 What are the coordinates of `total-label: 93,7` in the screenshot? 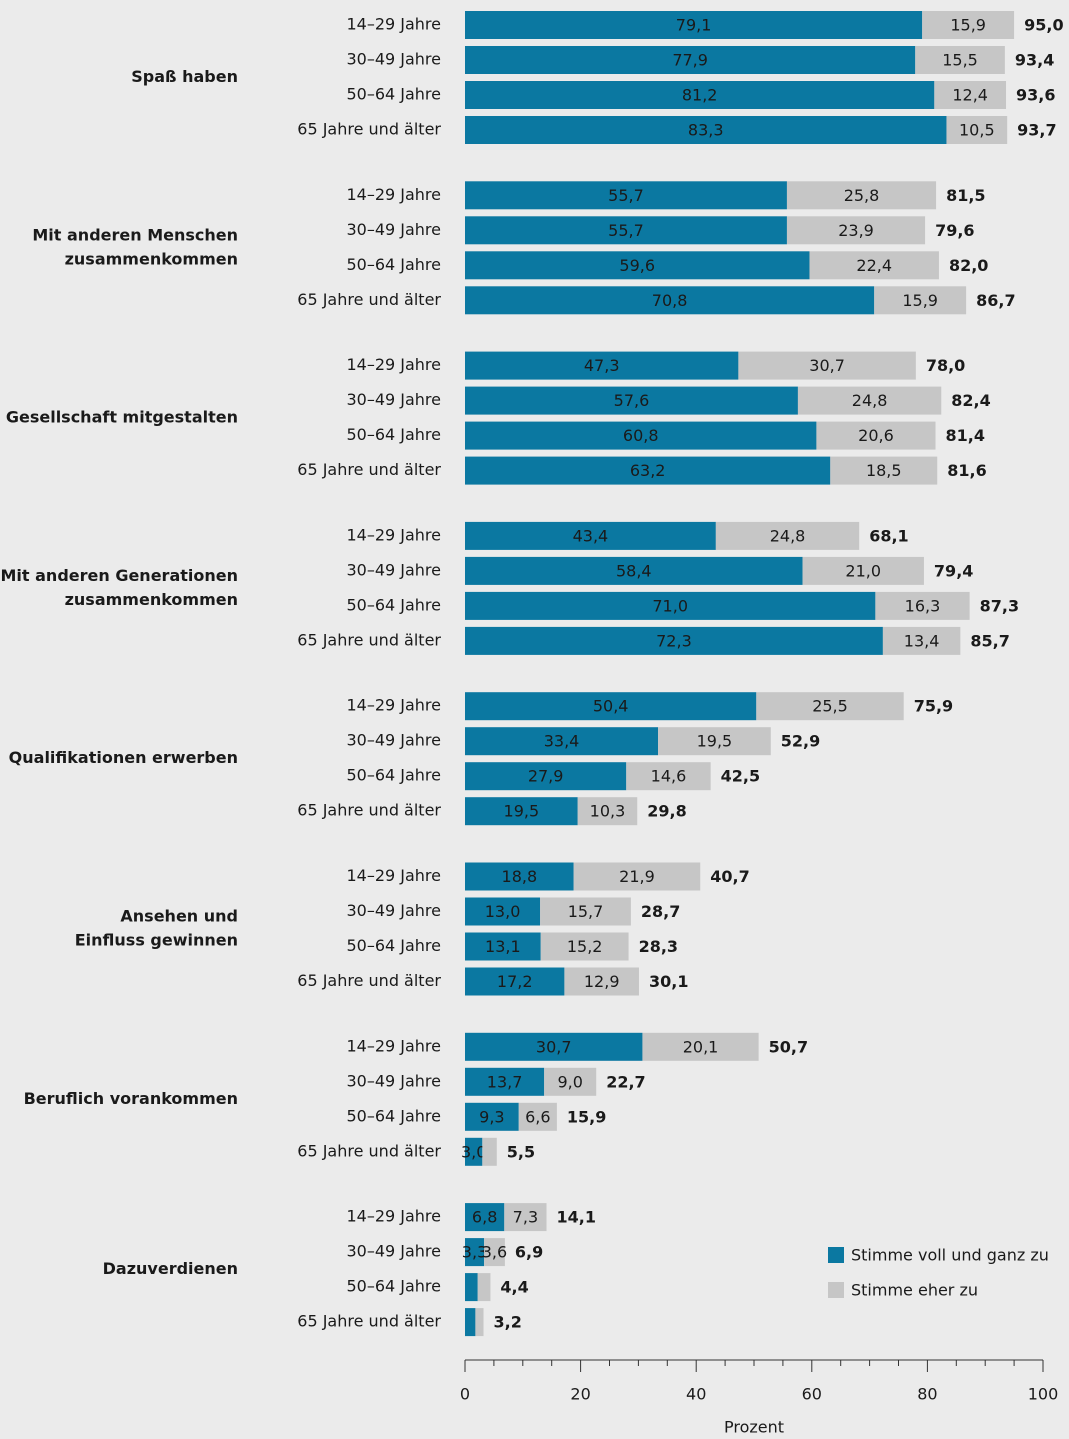 It's located at (1036, 130).